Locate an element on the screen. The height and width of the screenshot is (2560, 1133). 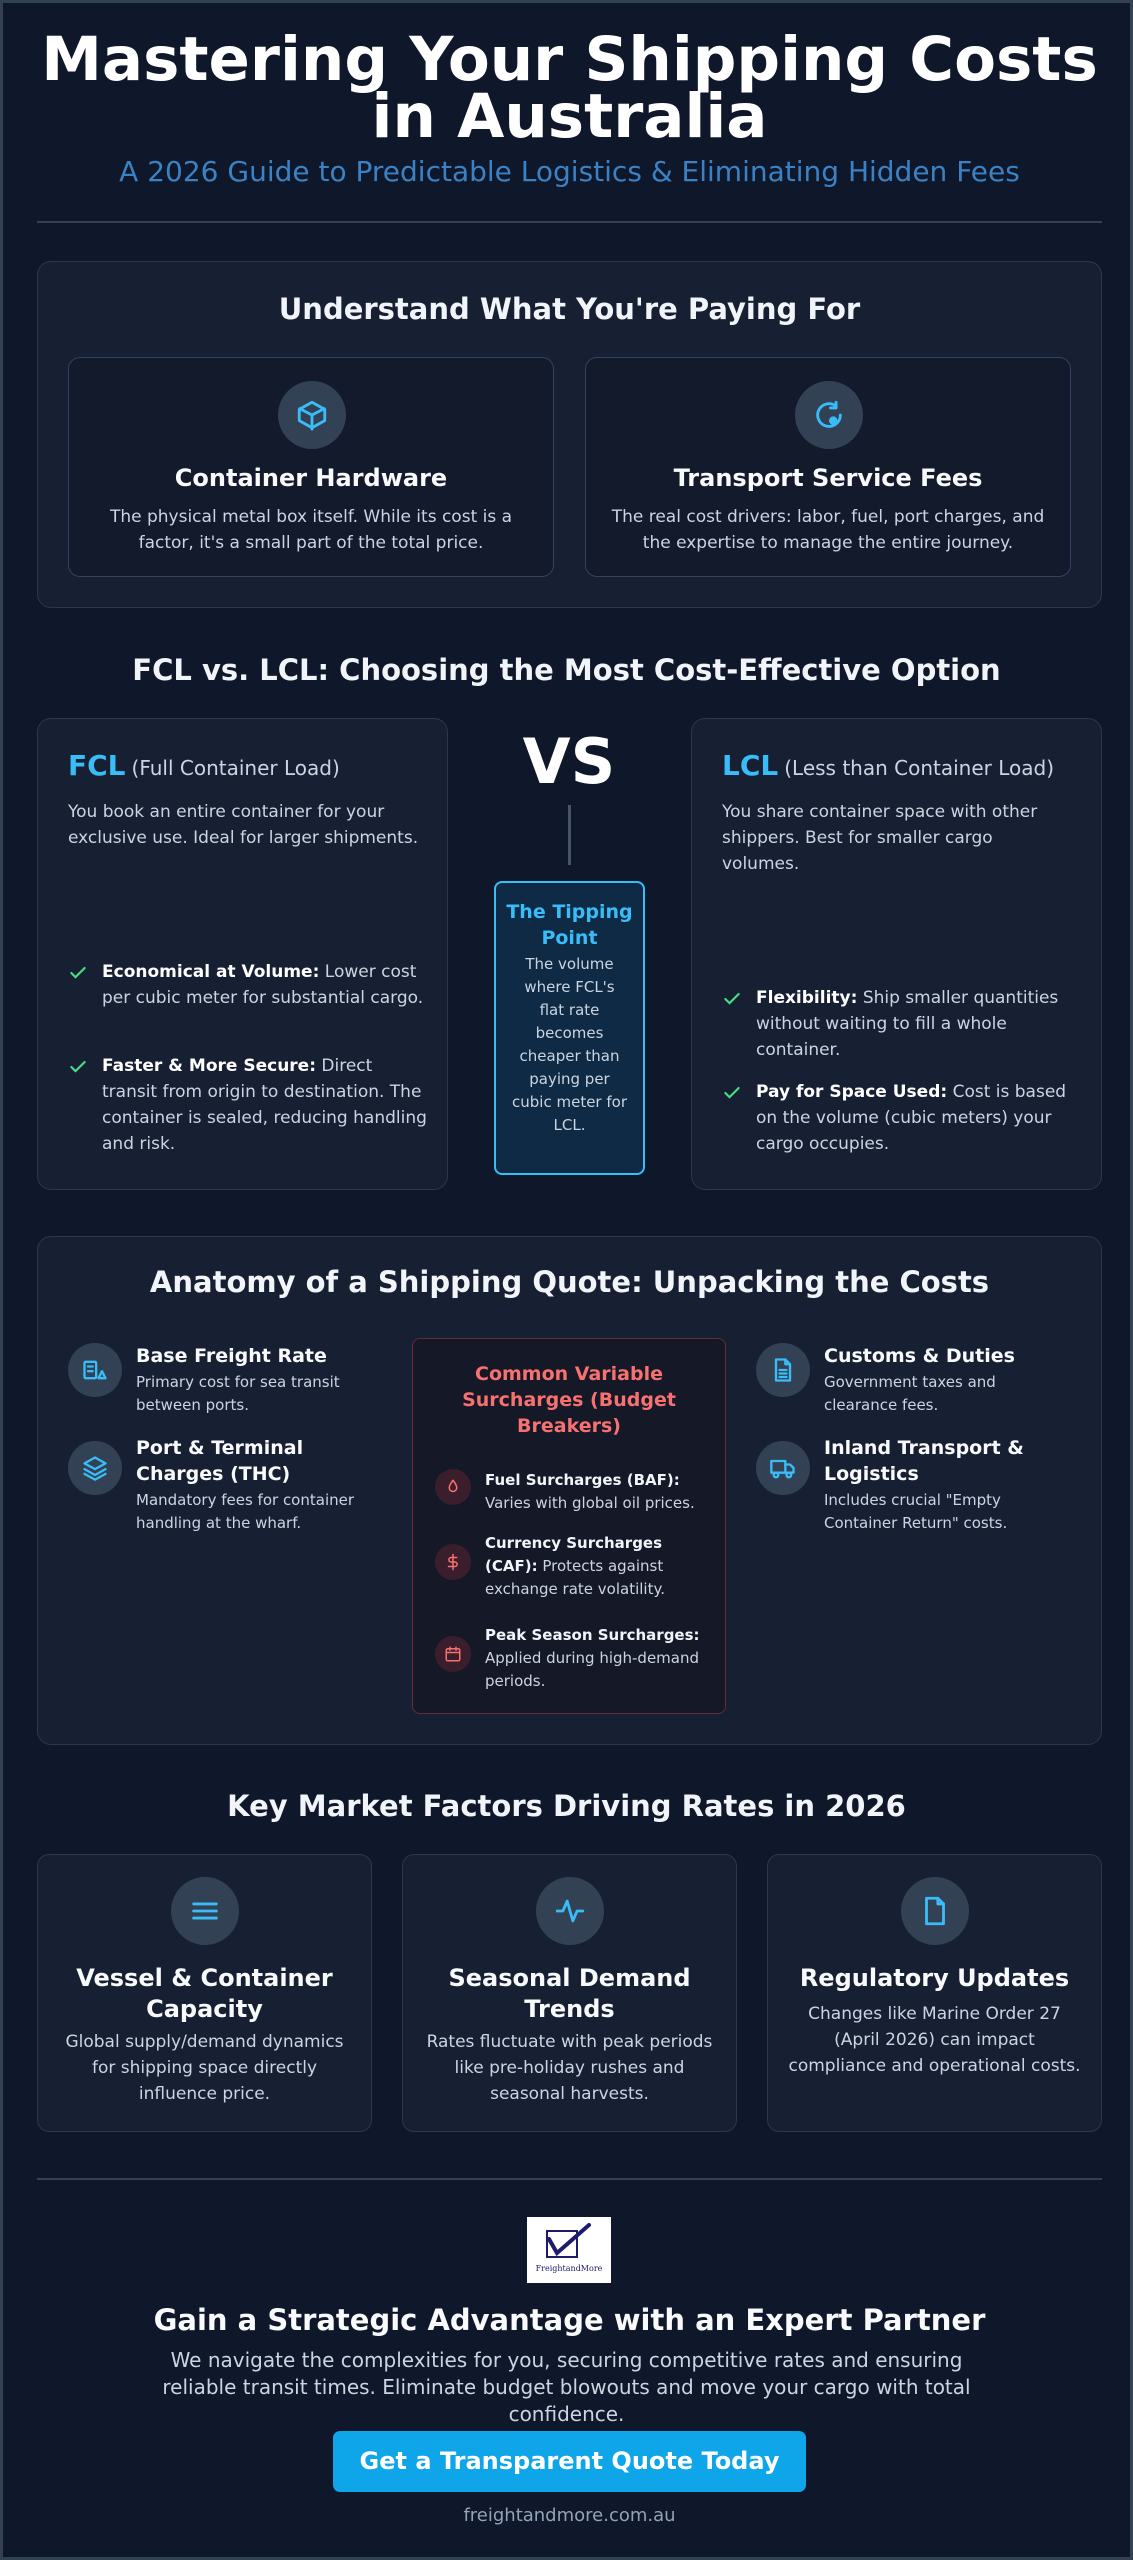
ship-icon is located at coordinates (95, 1370).